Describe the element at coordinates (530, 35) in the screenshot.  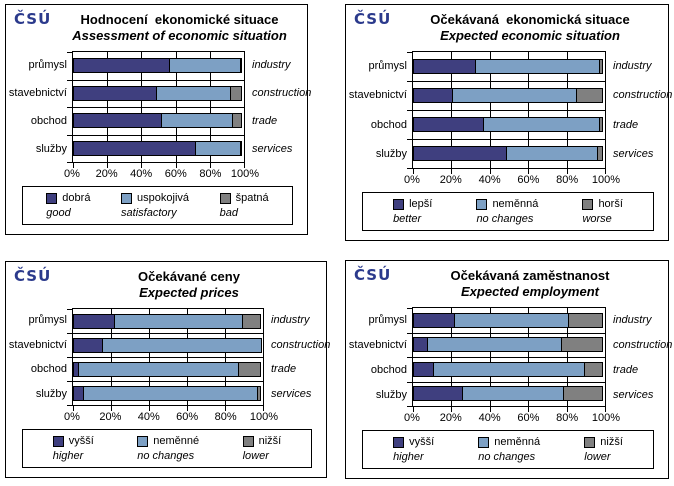
I see `chart-subtitle: Expected economic situation` at that location.